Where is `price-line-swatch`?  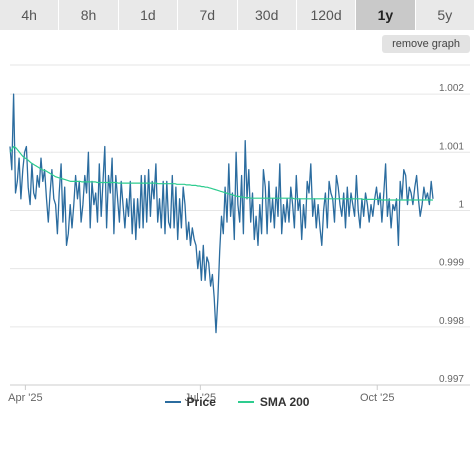 price-line-swatch is located at coordinates (172, 402).